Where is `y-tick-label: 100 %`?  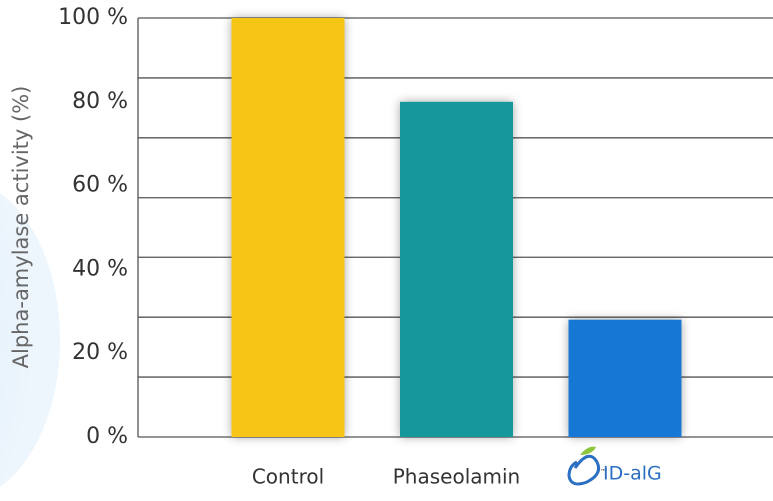
y-tick-label: 100 % is located at coordinates (93, 17).